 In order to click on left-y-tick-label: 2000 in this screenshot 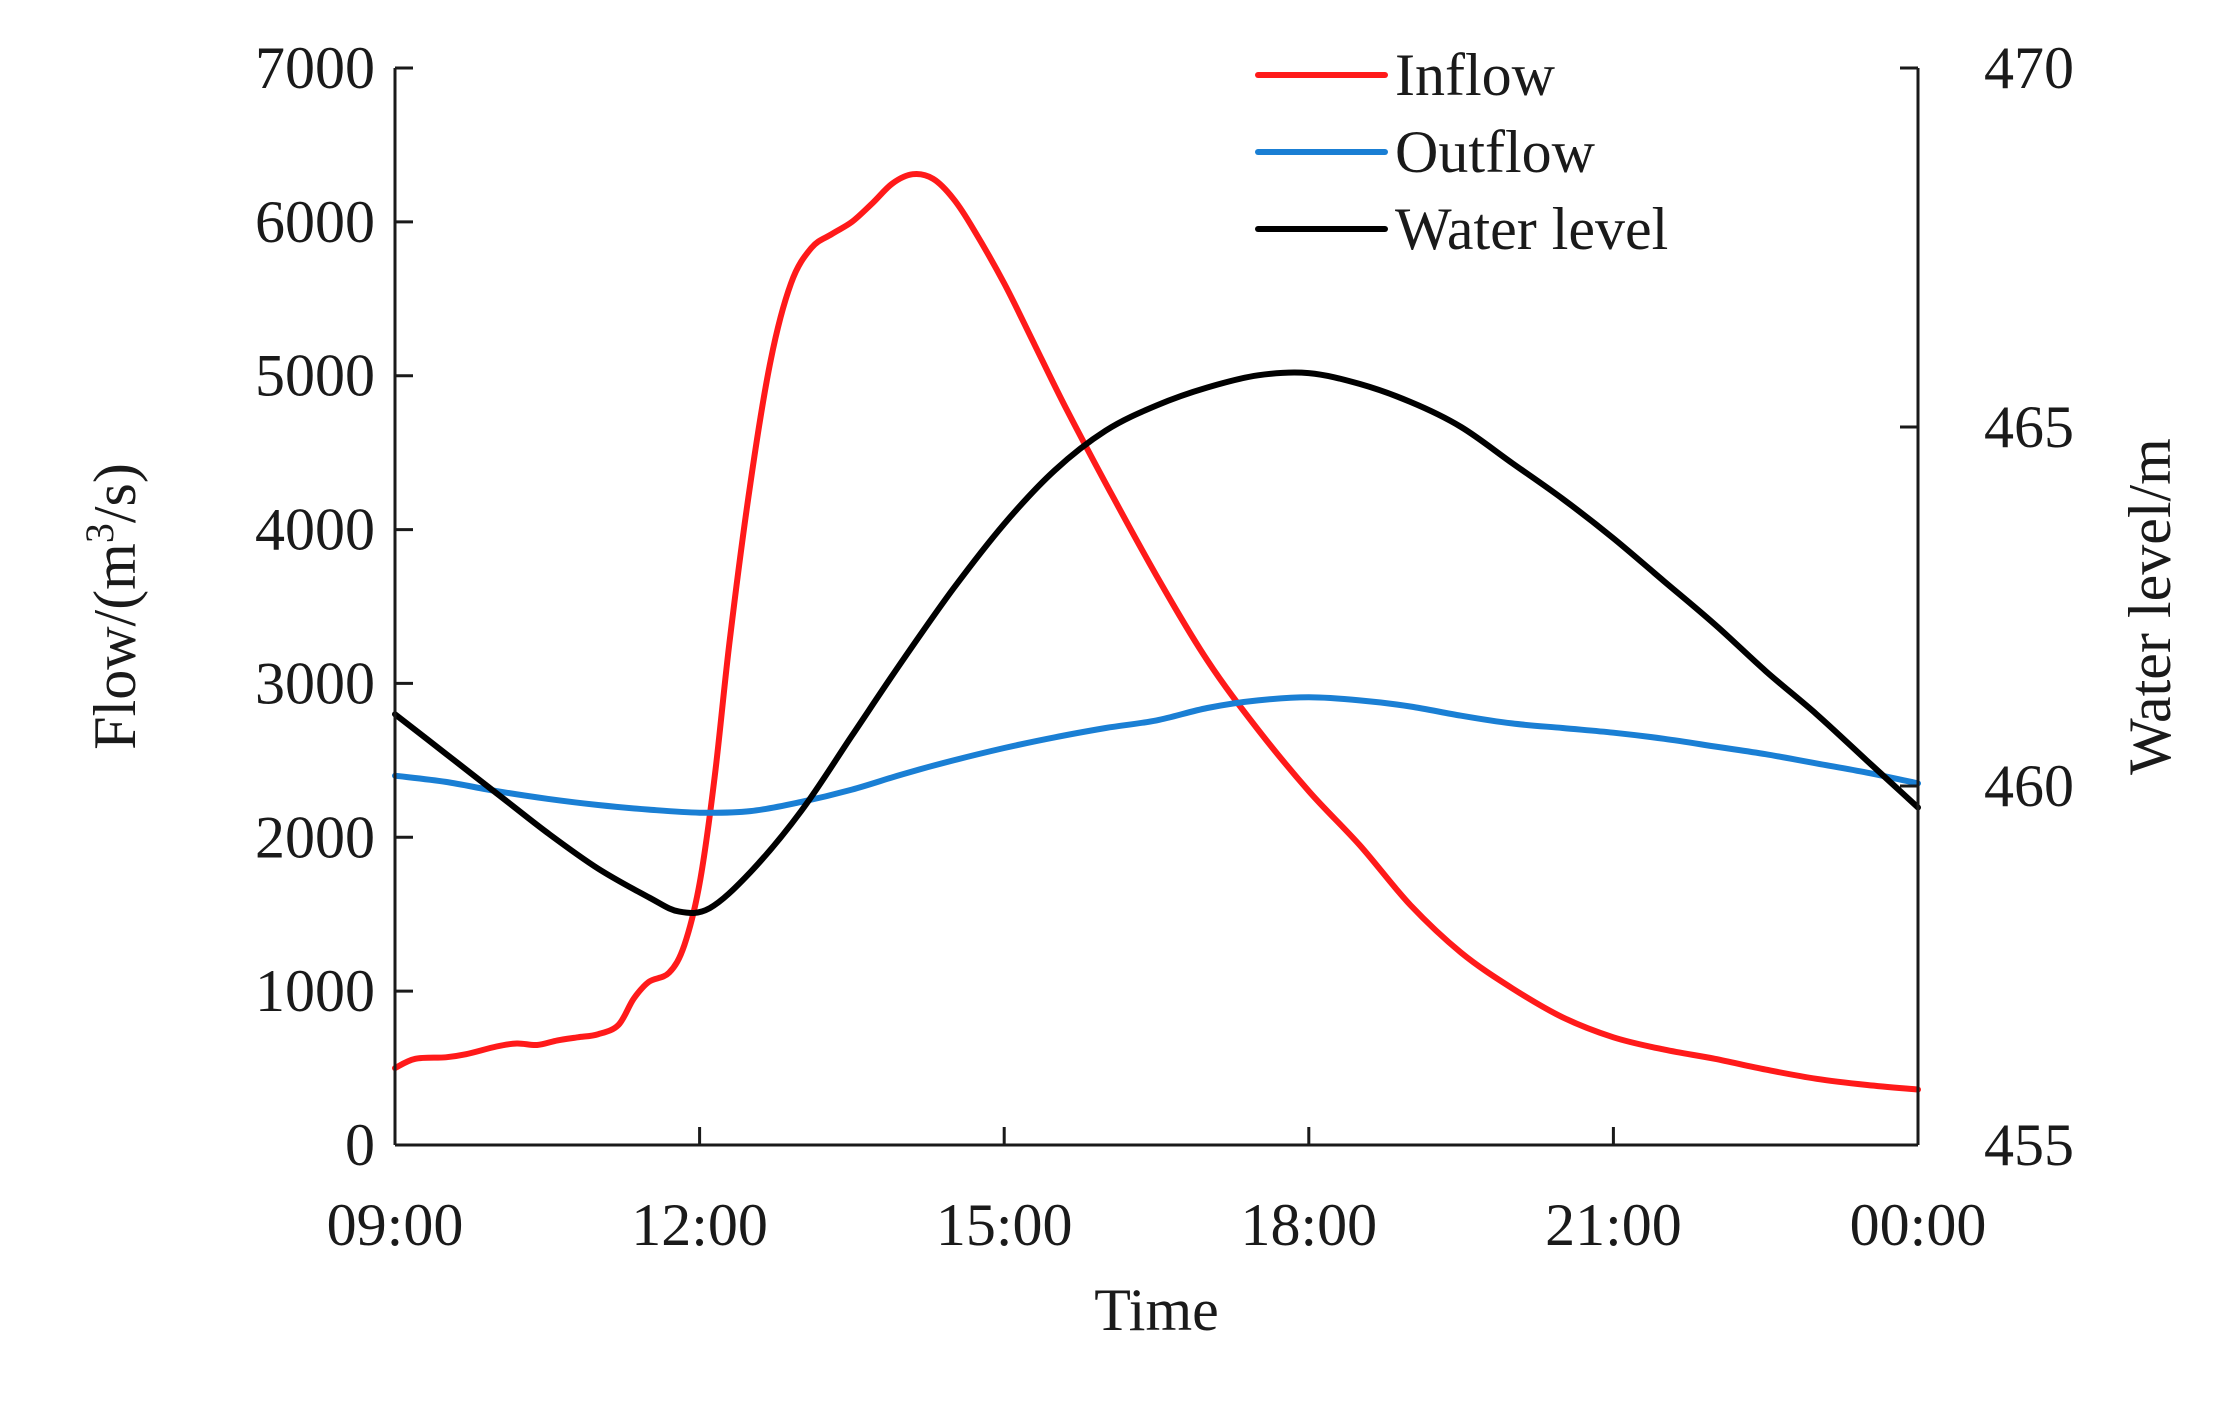, I will do `click(315, 837)`.